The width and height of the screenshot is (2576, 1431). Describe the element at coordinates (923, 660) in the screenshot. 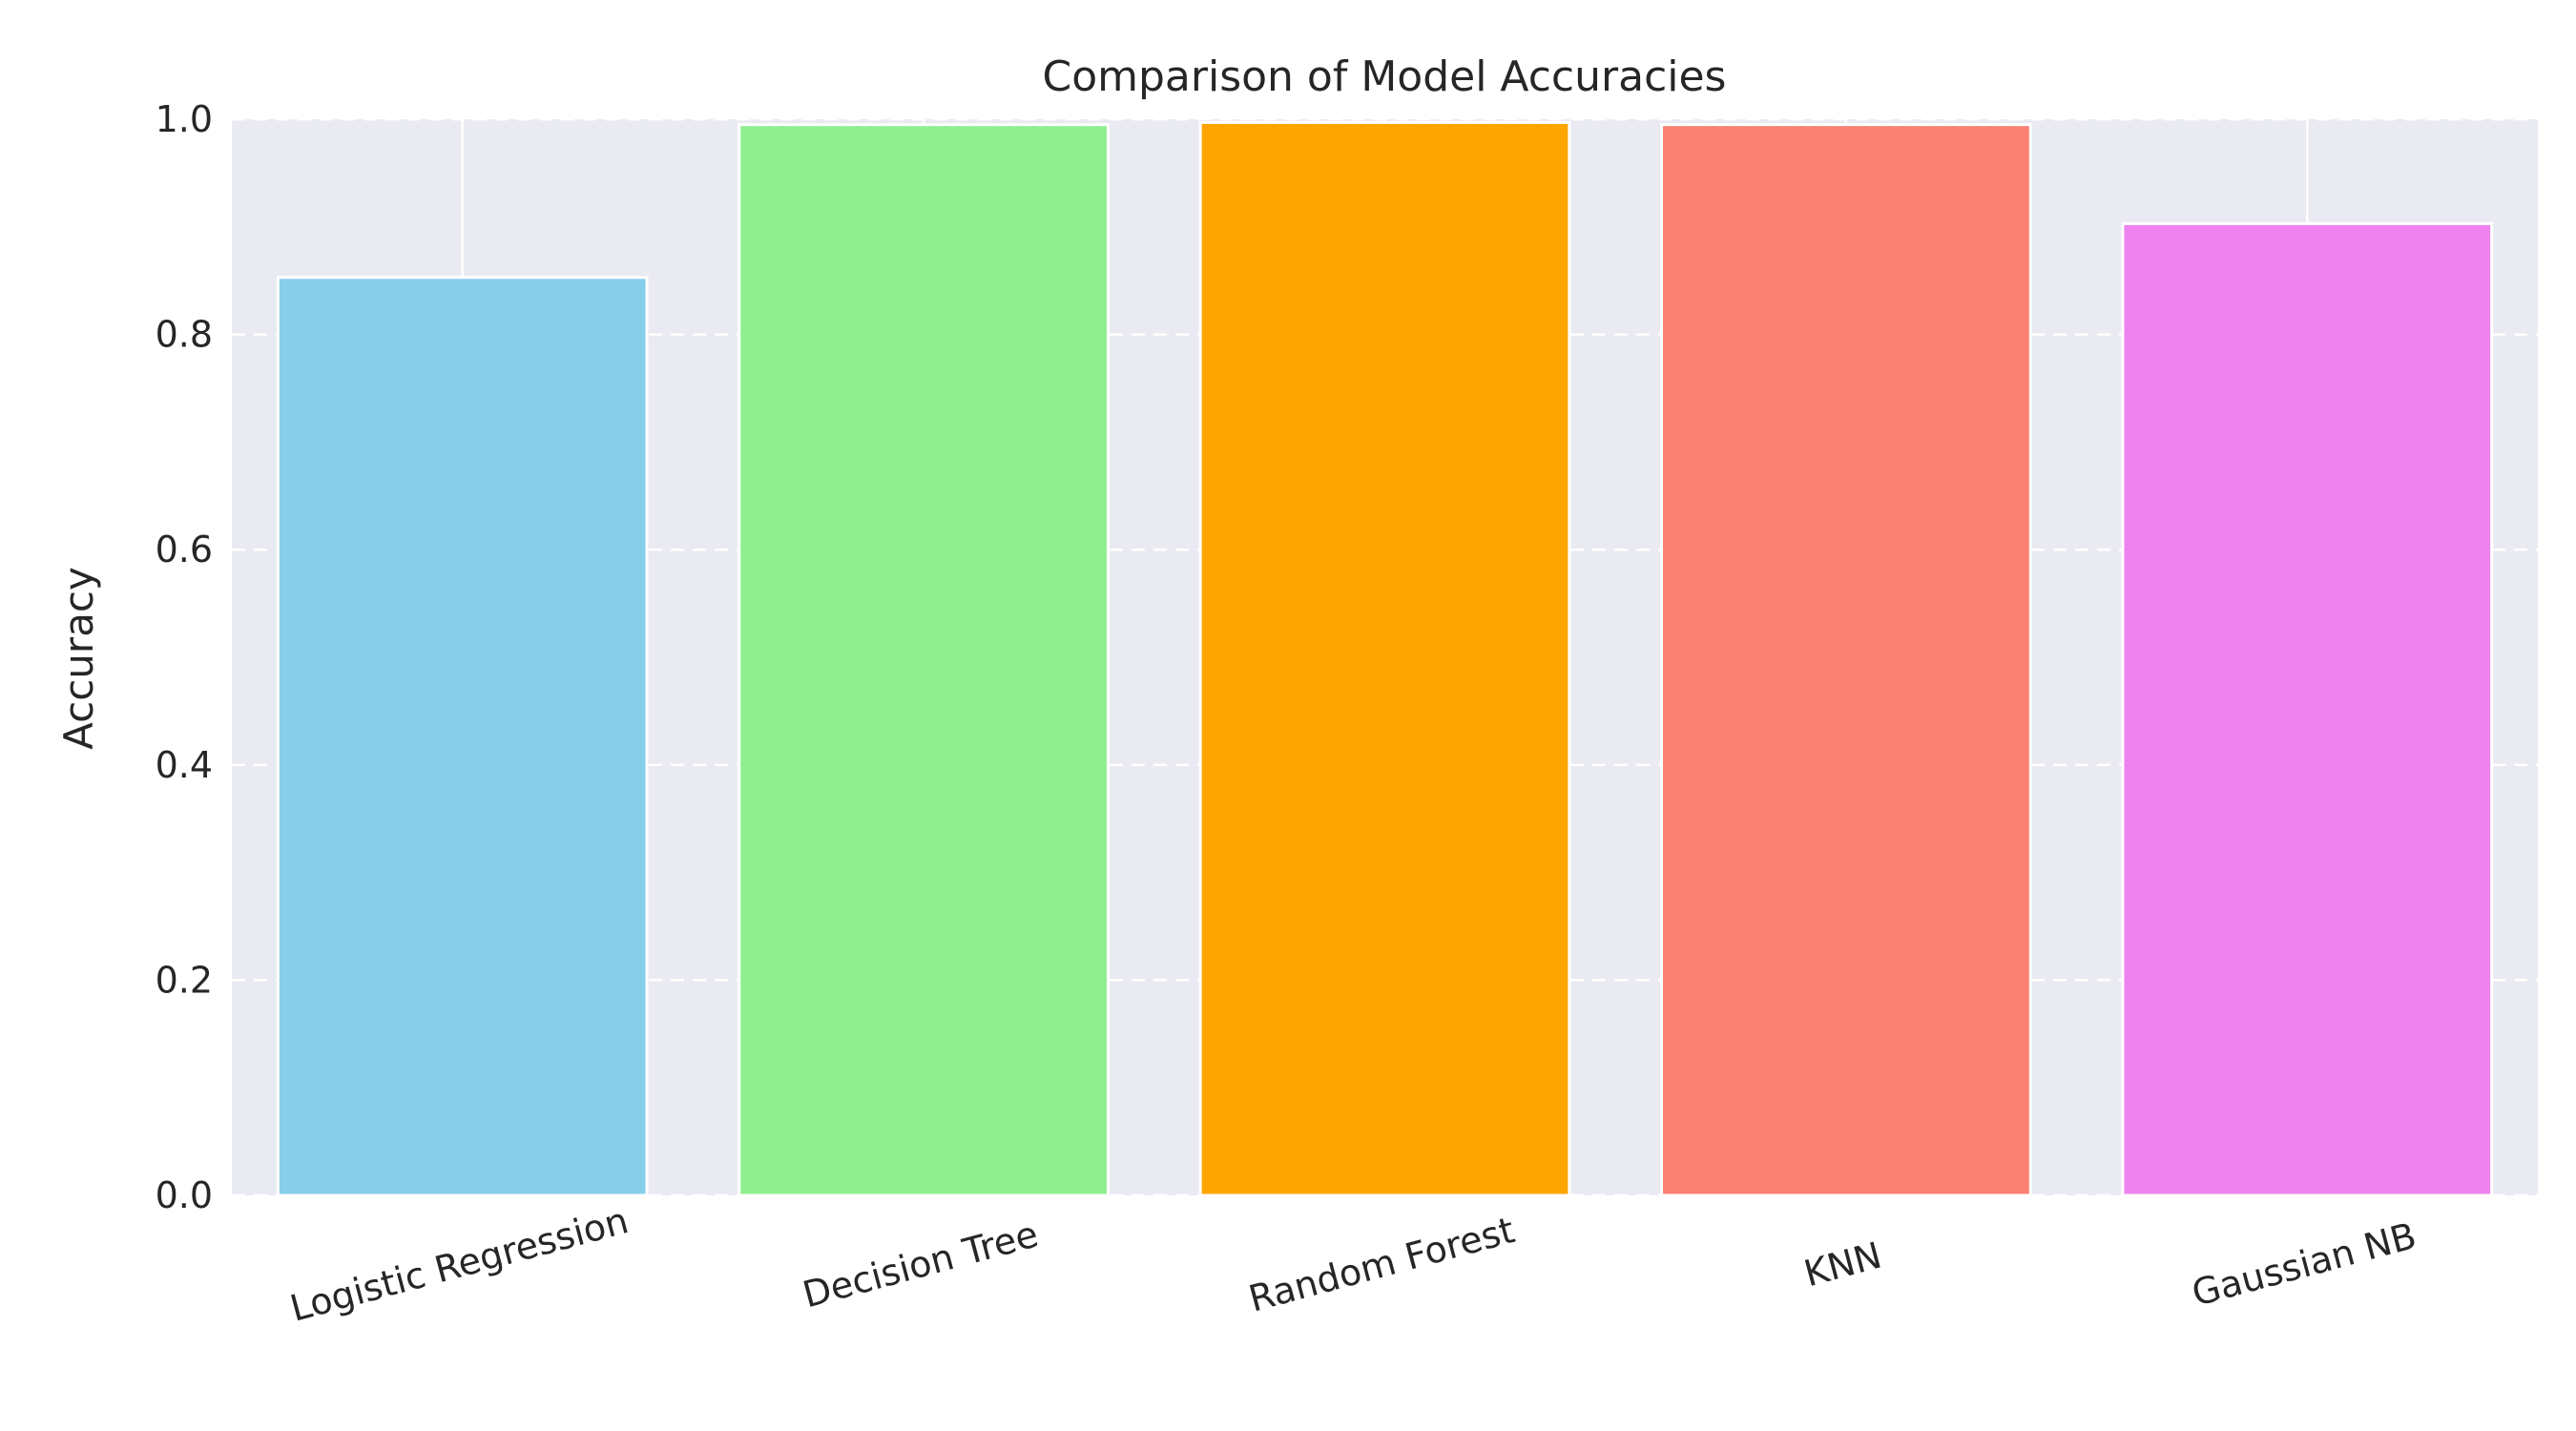

I see `bar-decision-tree` at that location.